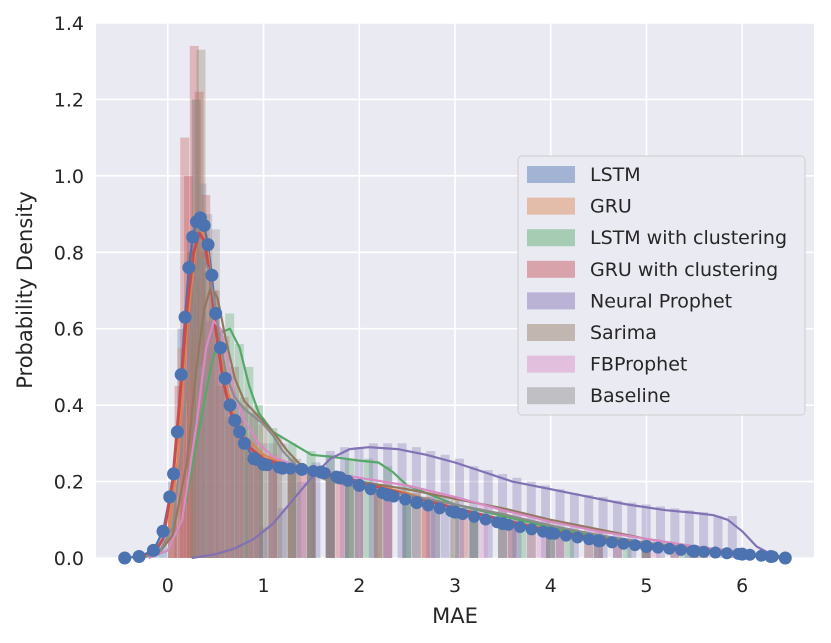  Describe the element at coordinates (623, 333) in the screenshot. I see `legend-label: Sarima` at that location.